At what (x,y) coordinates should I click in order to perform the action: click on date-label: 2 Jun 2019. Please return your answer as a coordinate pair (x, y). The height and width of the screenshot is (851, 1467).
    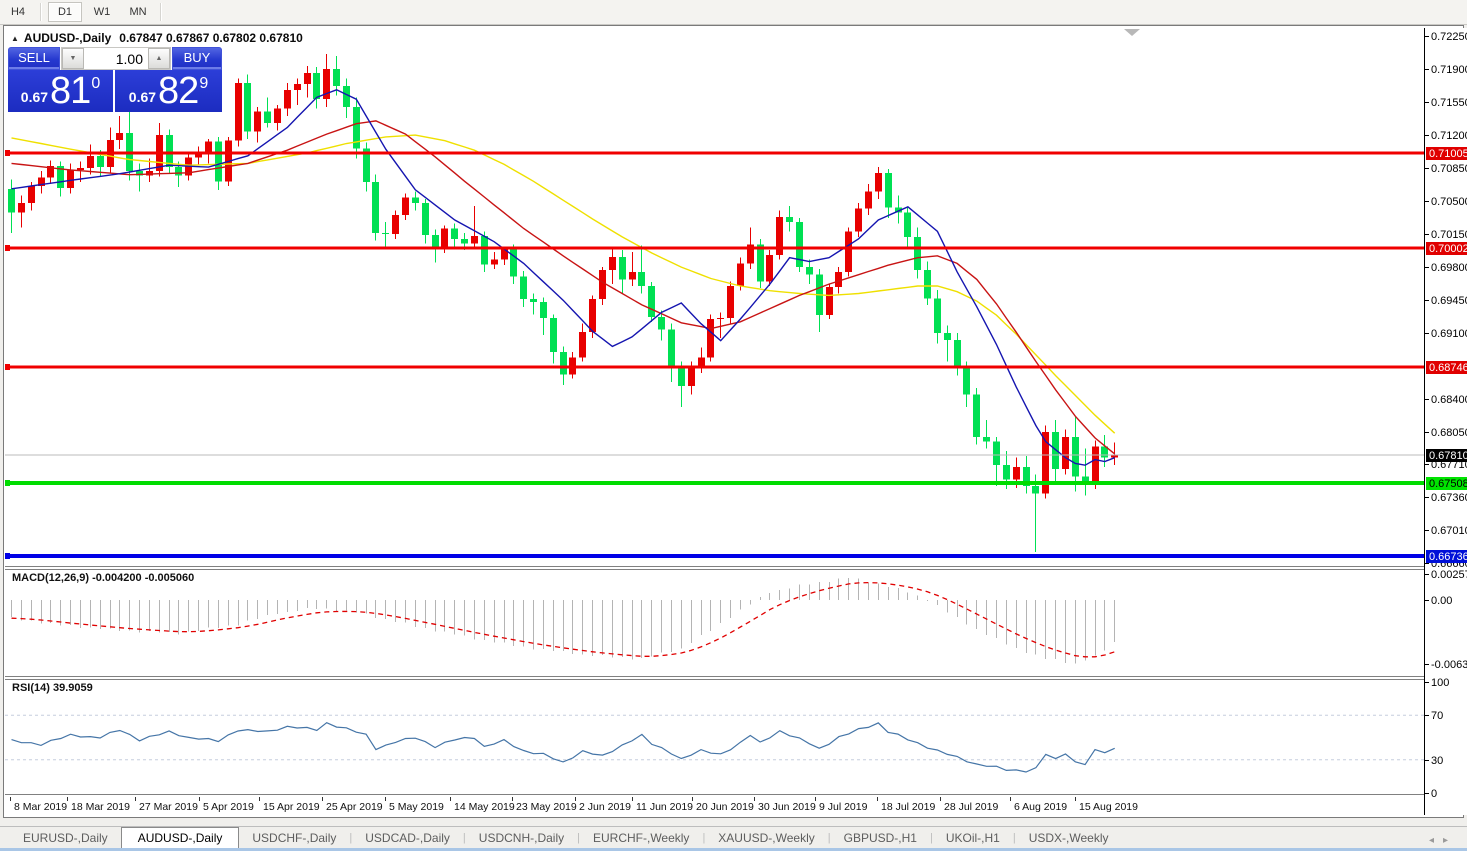
    Looking at the image, I should click on (605, 807).